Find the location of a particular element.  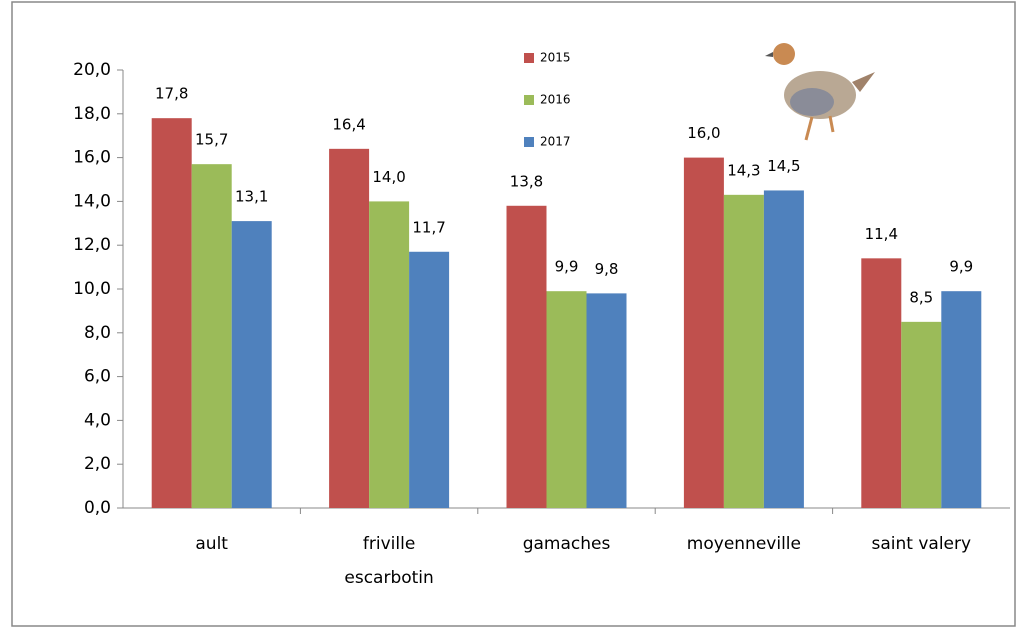

bird-illustration is located at coordinates (820, 92).